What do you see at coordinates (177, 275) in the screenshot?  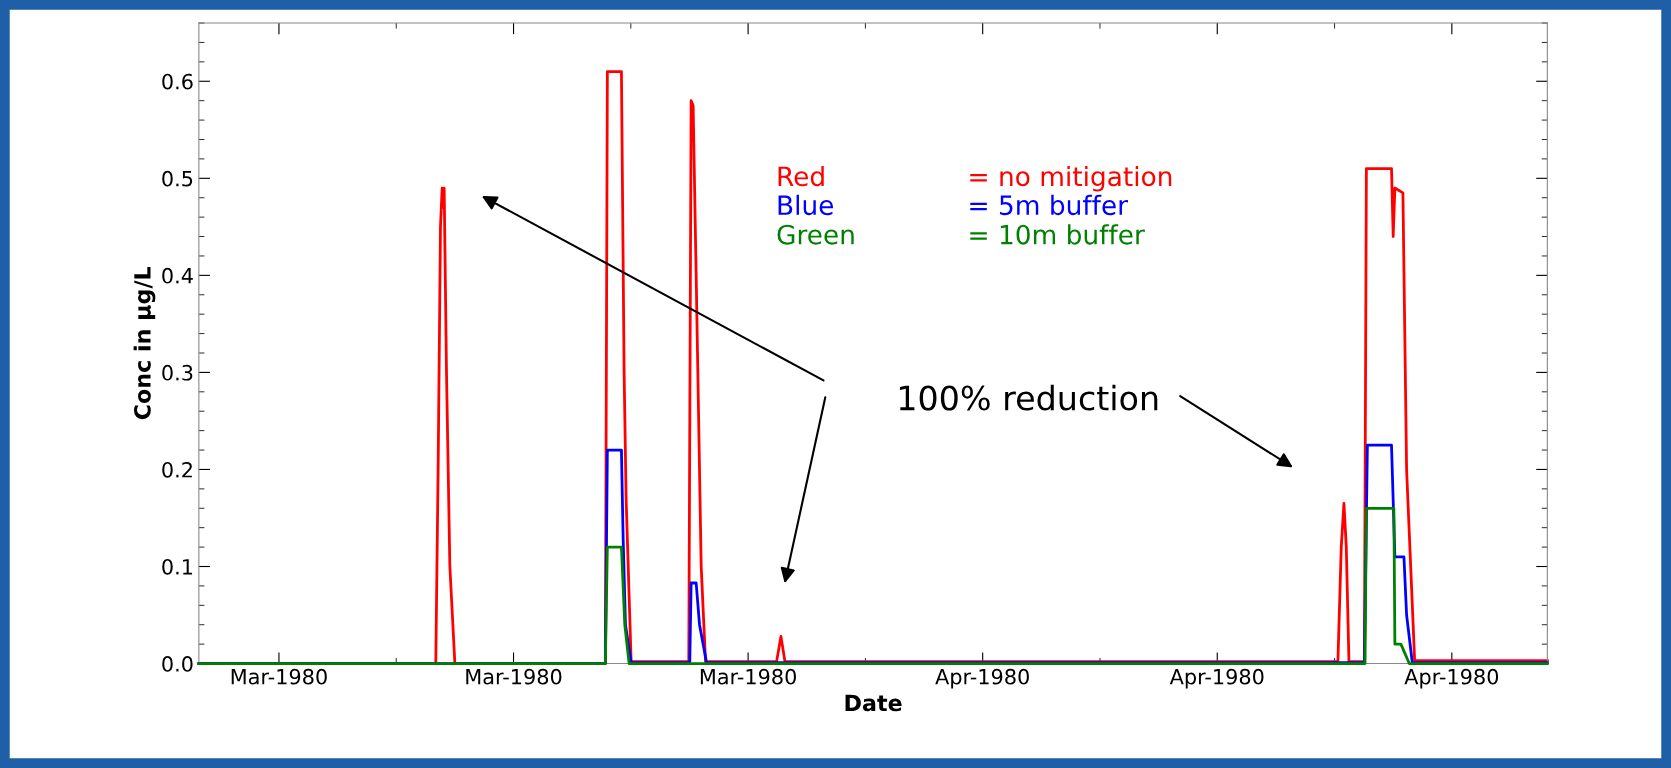 I see `y-tick-label: 0.4` at bounding box center [177, 275].